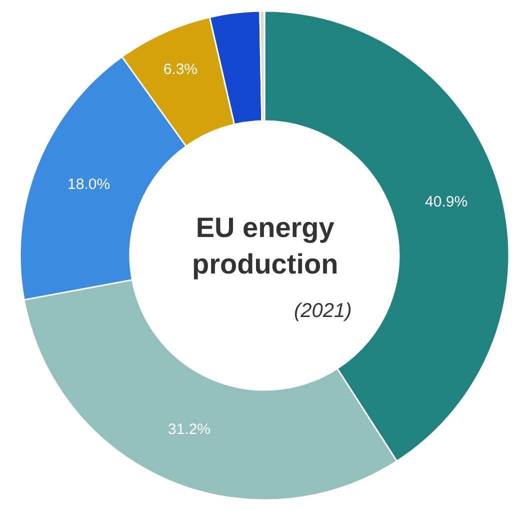  What do you see at coordinates (189, 429) in the screenshot?
I see `data-label: 31.2%` at bounding box center [189, 429].